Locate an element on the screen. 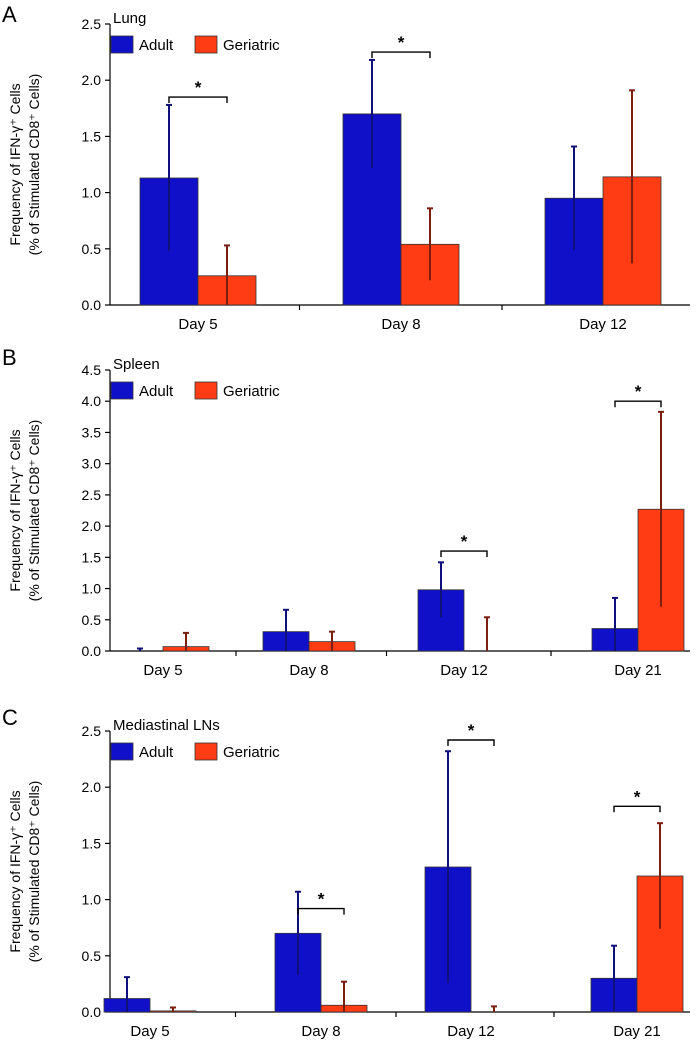  panel-letter: C is located at coordinates (10, 717).